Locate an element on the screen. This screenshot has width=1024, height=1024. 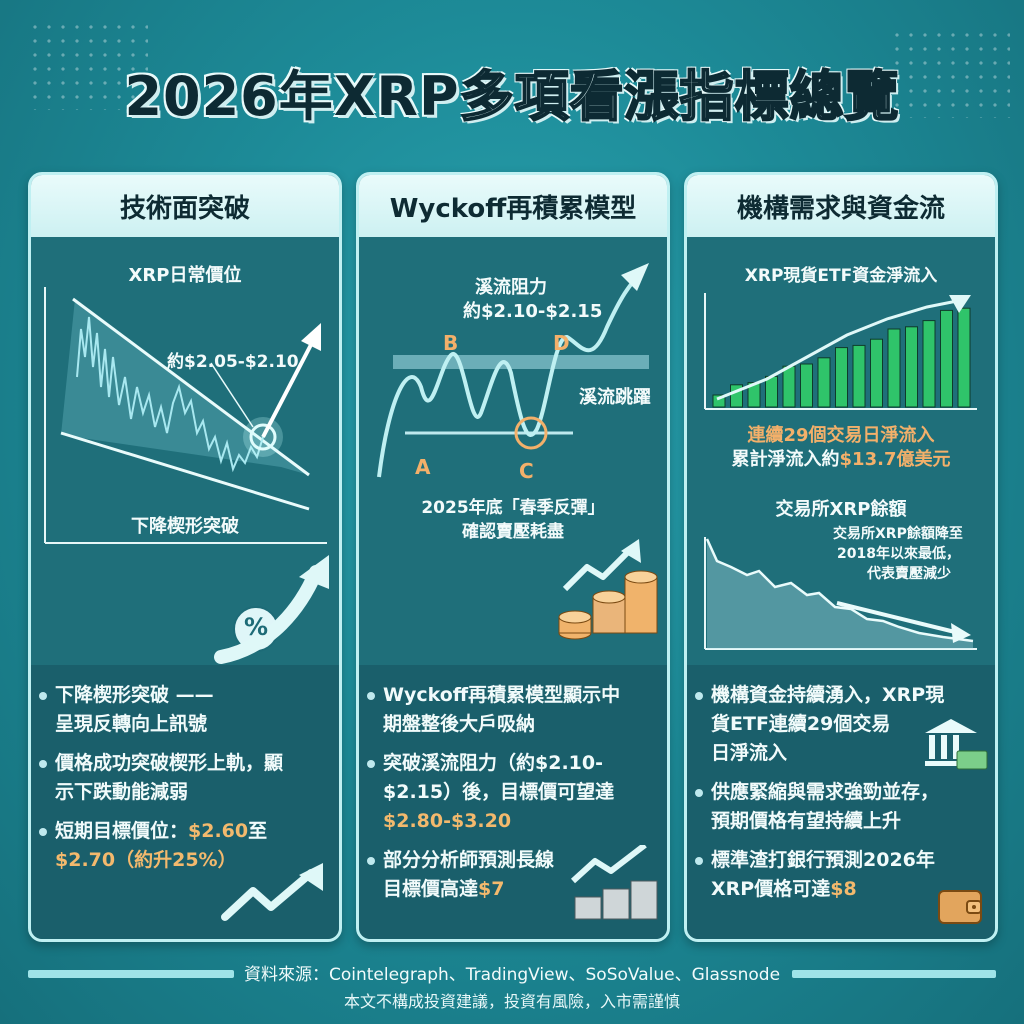
list-item: 下降楔形突破 —— 呈現反轉向上訊號 is located at coordinates (182, 710).